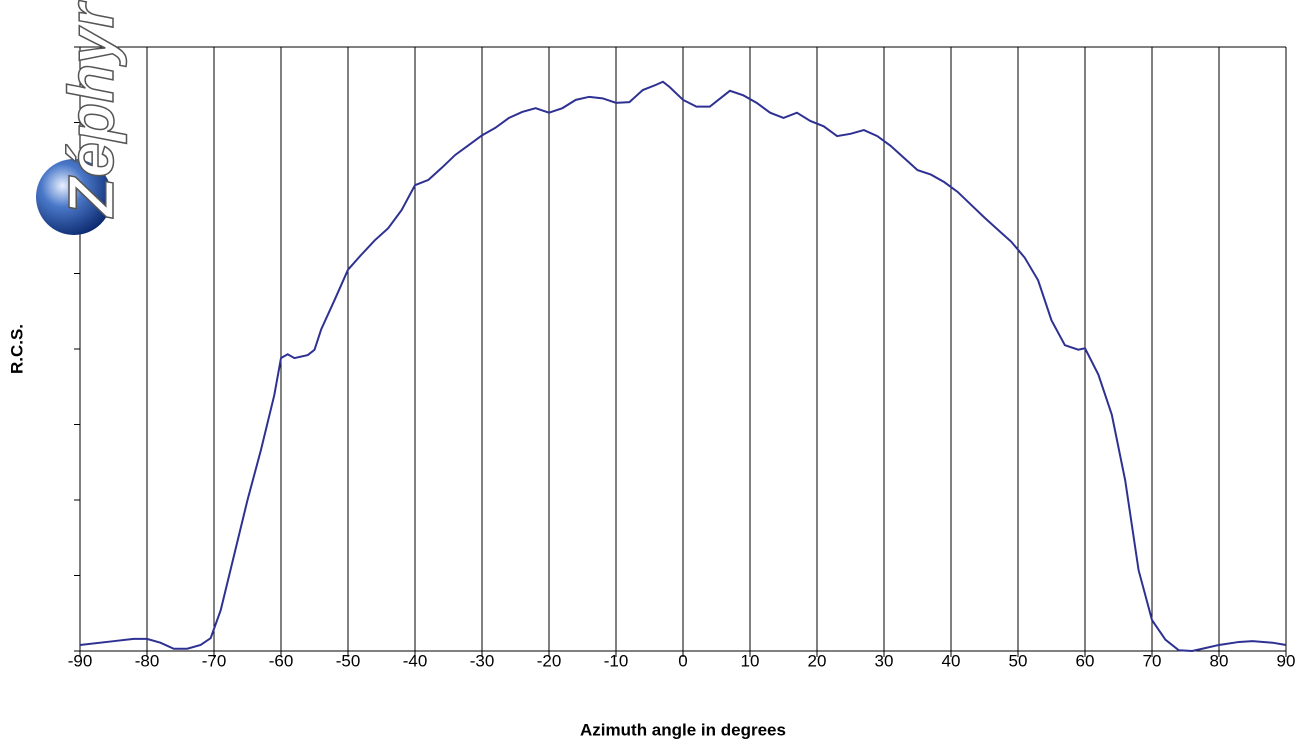 The height and width of the screenshot is (742, 1301). Describe the element at coordinates (884, 660) in the screenshot. I see `x-tick-label: 30` at that location.